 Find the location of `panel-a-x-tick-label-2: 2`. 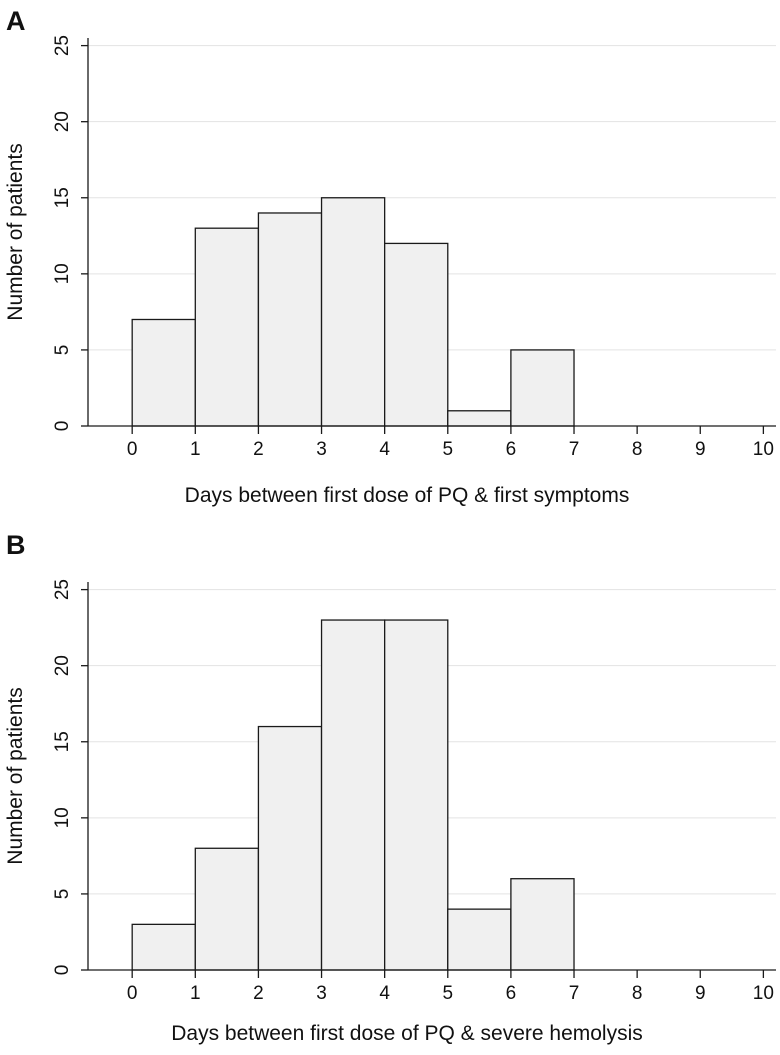

panel-a-x-tick-label-2: 2 is located at coordinates (258, 449).